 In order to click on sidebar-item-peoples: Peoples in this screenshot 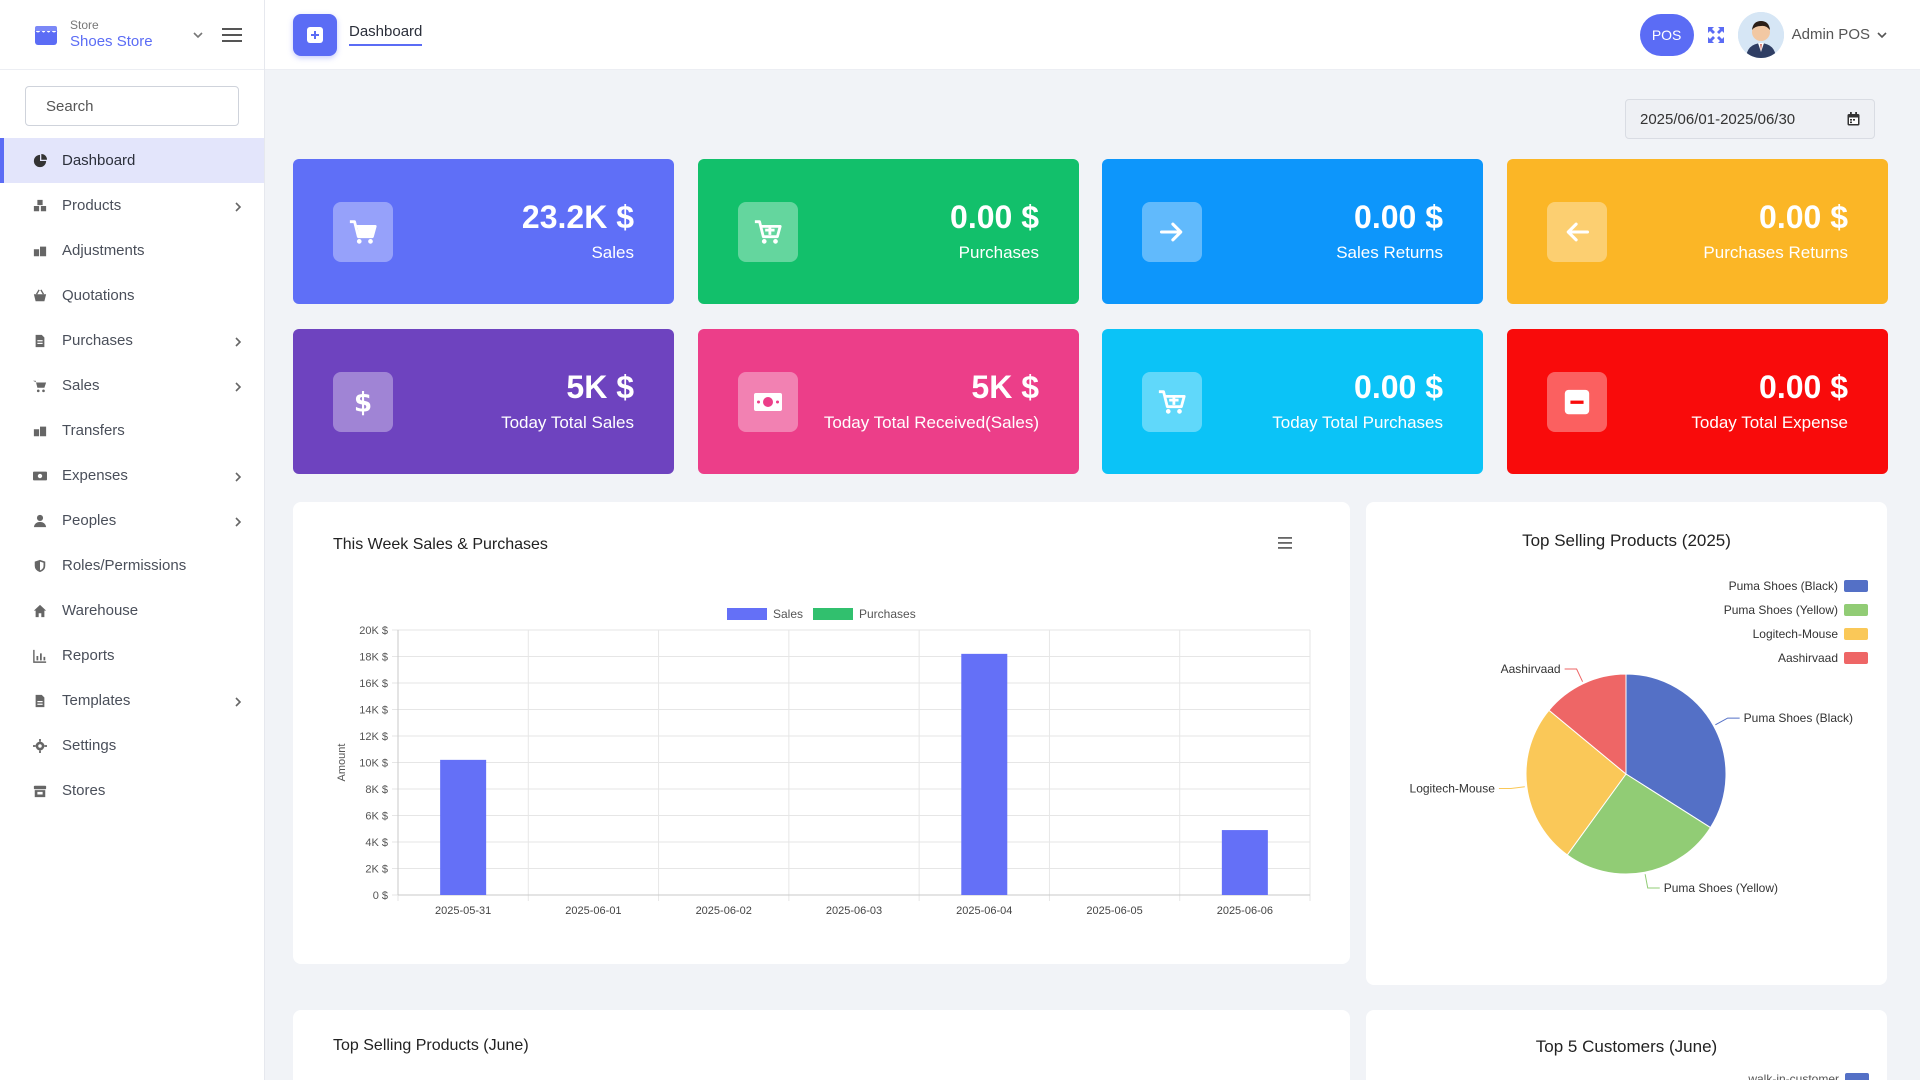, I will do `click(132, 520)`.